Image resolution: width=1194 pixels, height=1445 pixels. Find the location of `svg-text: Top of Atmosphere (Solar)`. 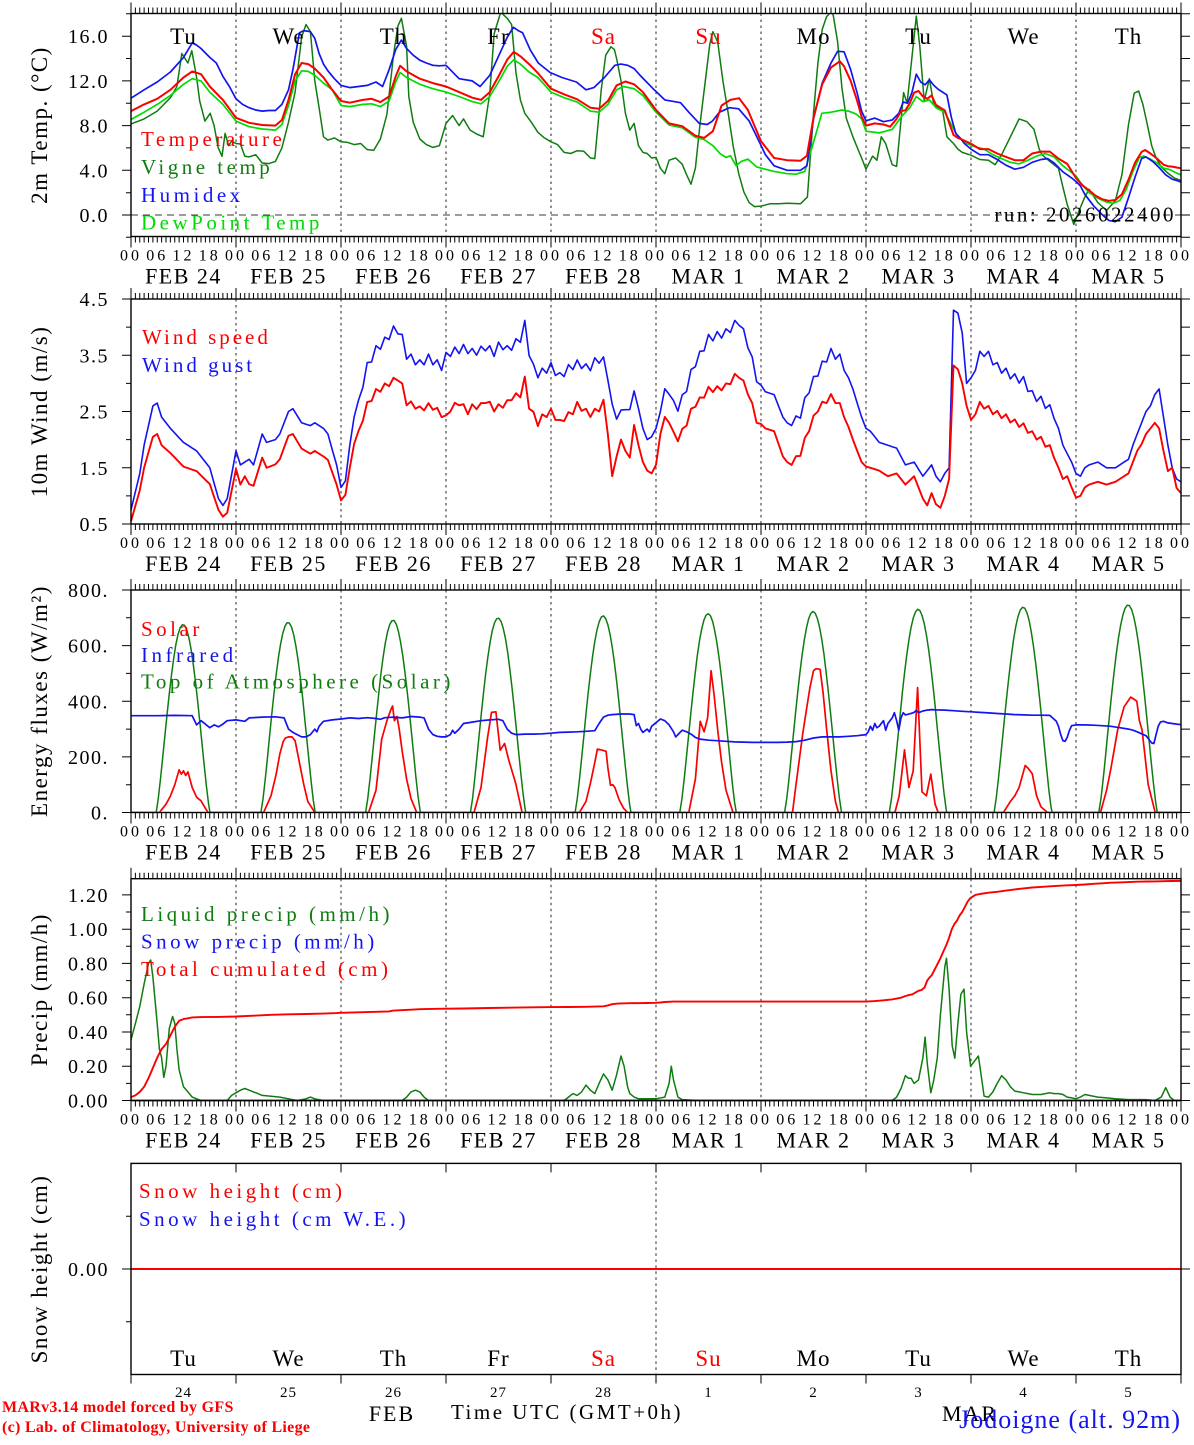

svg-text: Top of Atmosphere (Solar) is located at coordinates (297, 682).